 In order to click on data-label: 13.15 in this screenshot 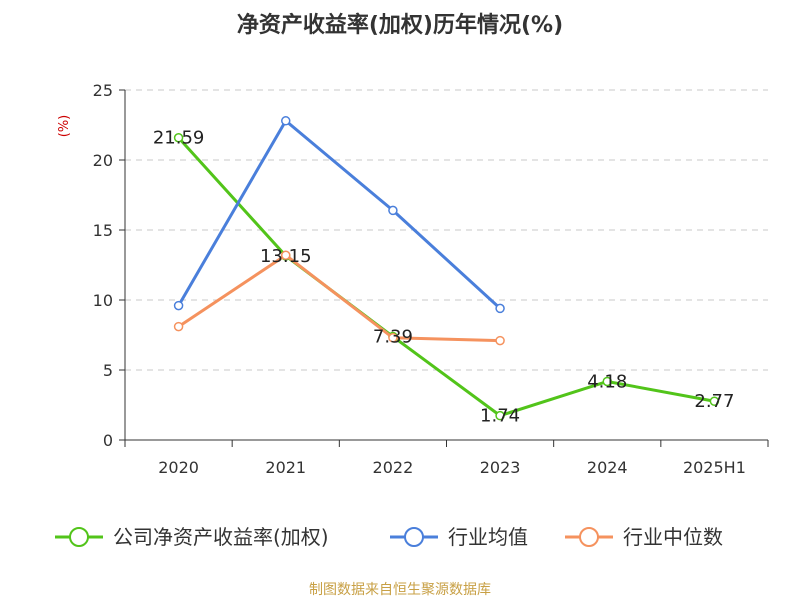, I will do `click(286, 256)`.